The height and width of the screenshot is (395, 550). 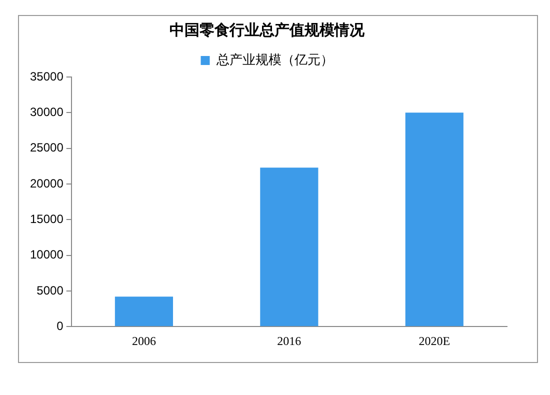 I want to click on y-tick-label: 0, so click(x=60, y=325).